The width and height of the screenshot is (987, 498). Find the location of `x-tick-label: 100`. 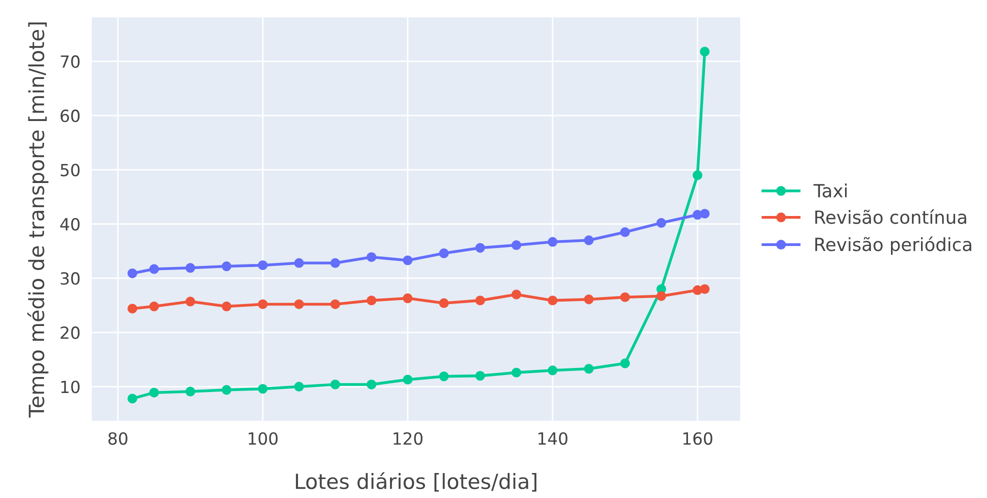

x-tick-label: 100 is located at coordinates (263, 438).